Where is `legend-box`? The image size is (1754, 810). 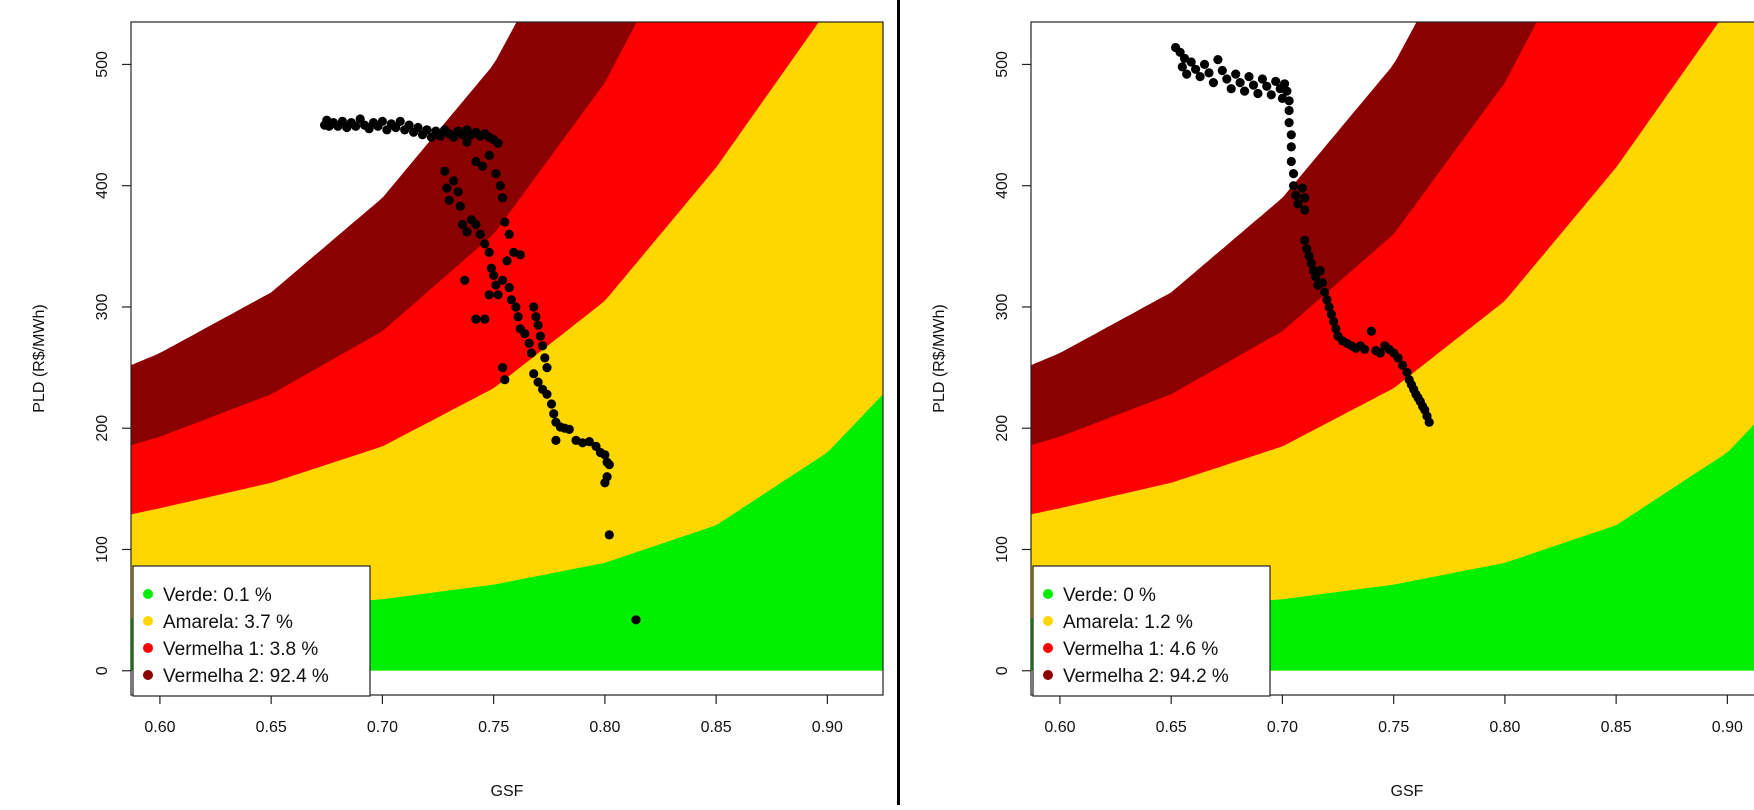 legend-box is located at coordinates (251, 631).